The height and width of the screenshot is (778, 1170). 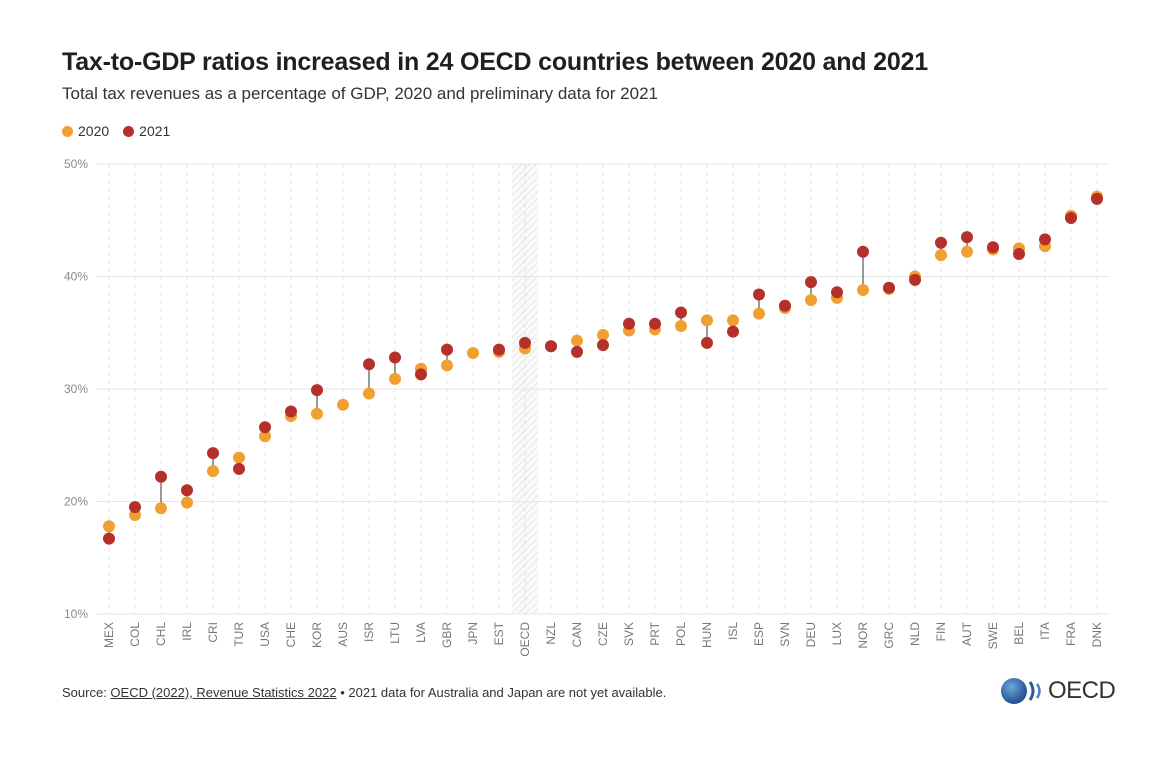 What do you see at coordinates (525, 639) in the screenshot?
I see `x-tick-label-oecd: OECD` at bounding box center [525, 639].